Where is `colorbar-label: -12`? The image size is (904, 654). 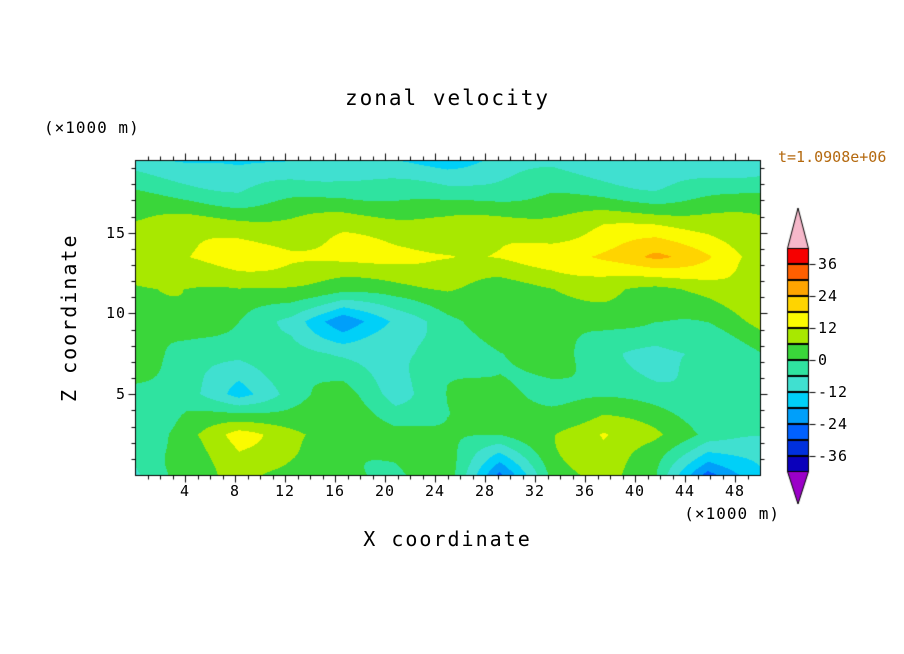 colorbar-label: -12 is located at coordinates (833, 392).